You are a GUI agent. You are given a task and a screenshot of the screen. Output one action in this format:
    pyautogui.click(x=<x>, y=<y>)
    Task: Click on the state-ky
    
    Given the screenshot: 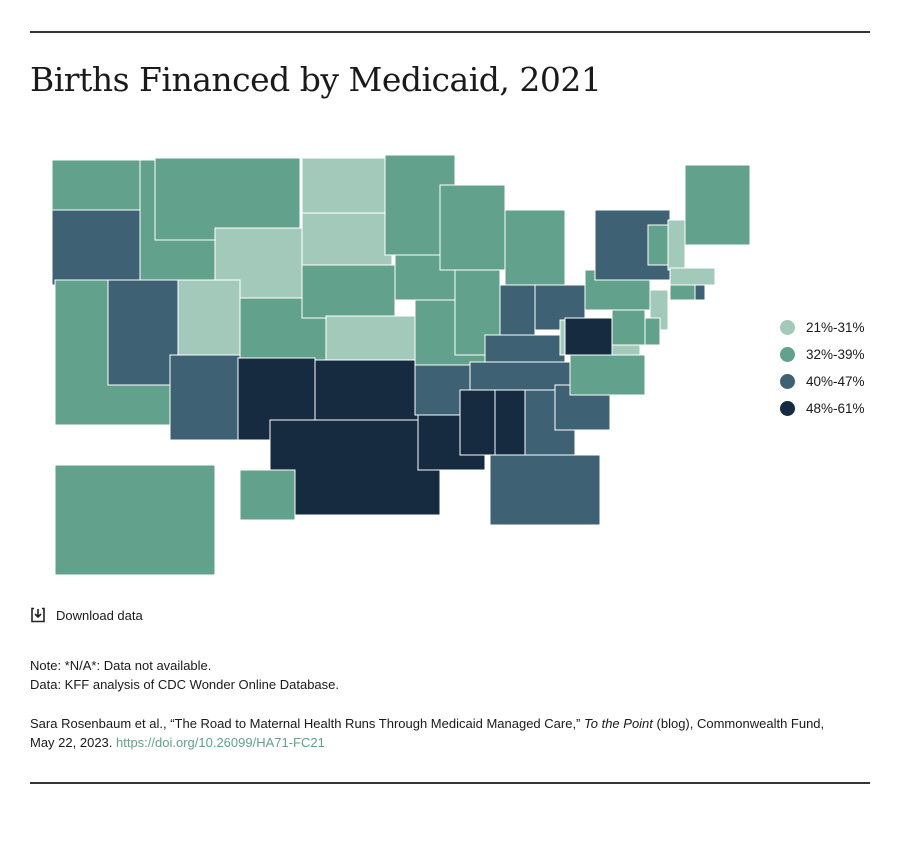 What is the action you would take?
    pyautogui.click(x=525, y=348)
    